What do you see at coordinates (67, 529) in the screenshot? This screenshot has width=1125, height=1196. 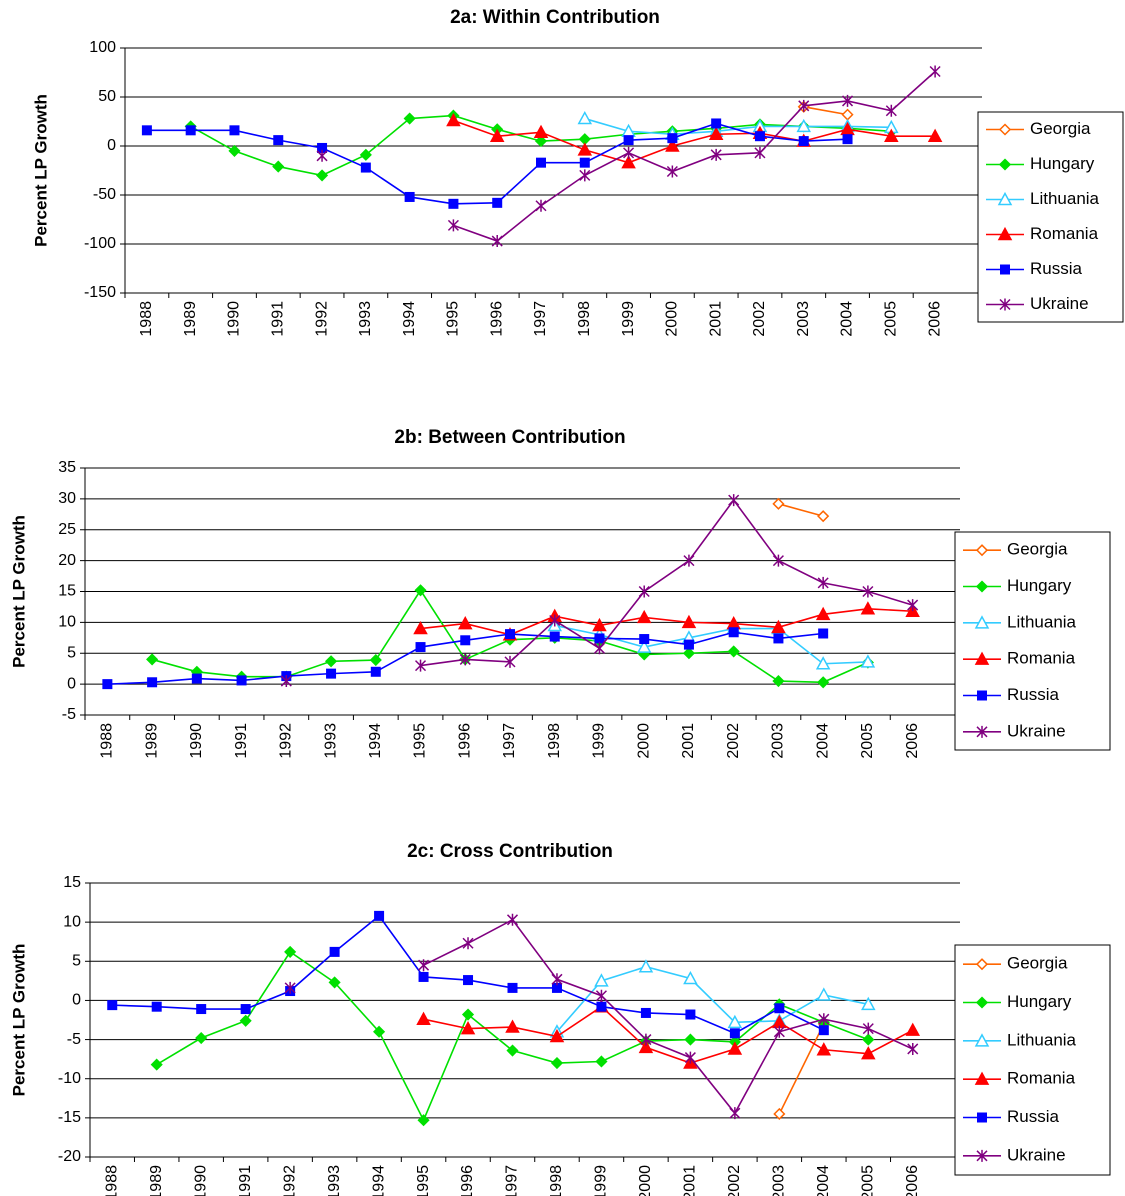 I see `y-tick-label: 25` at bounding box center [67, 529].